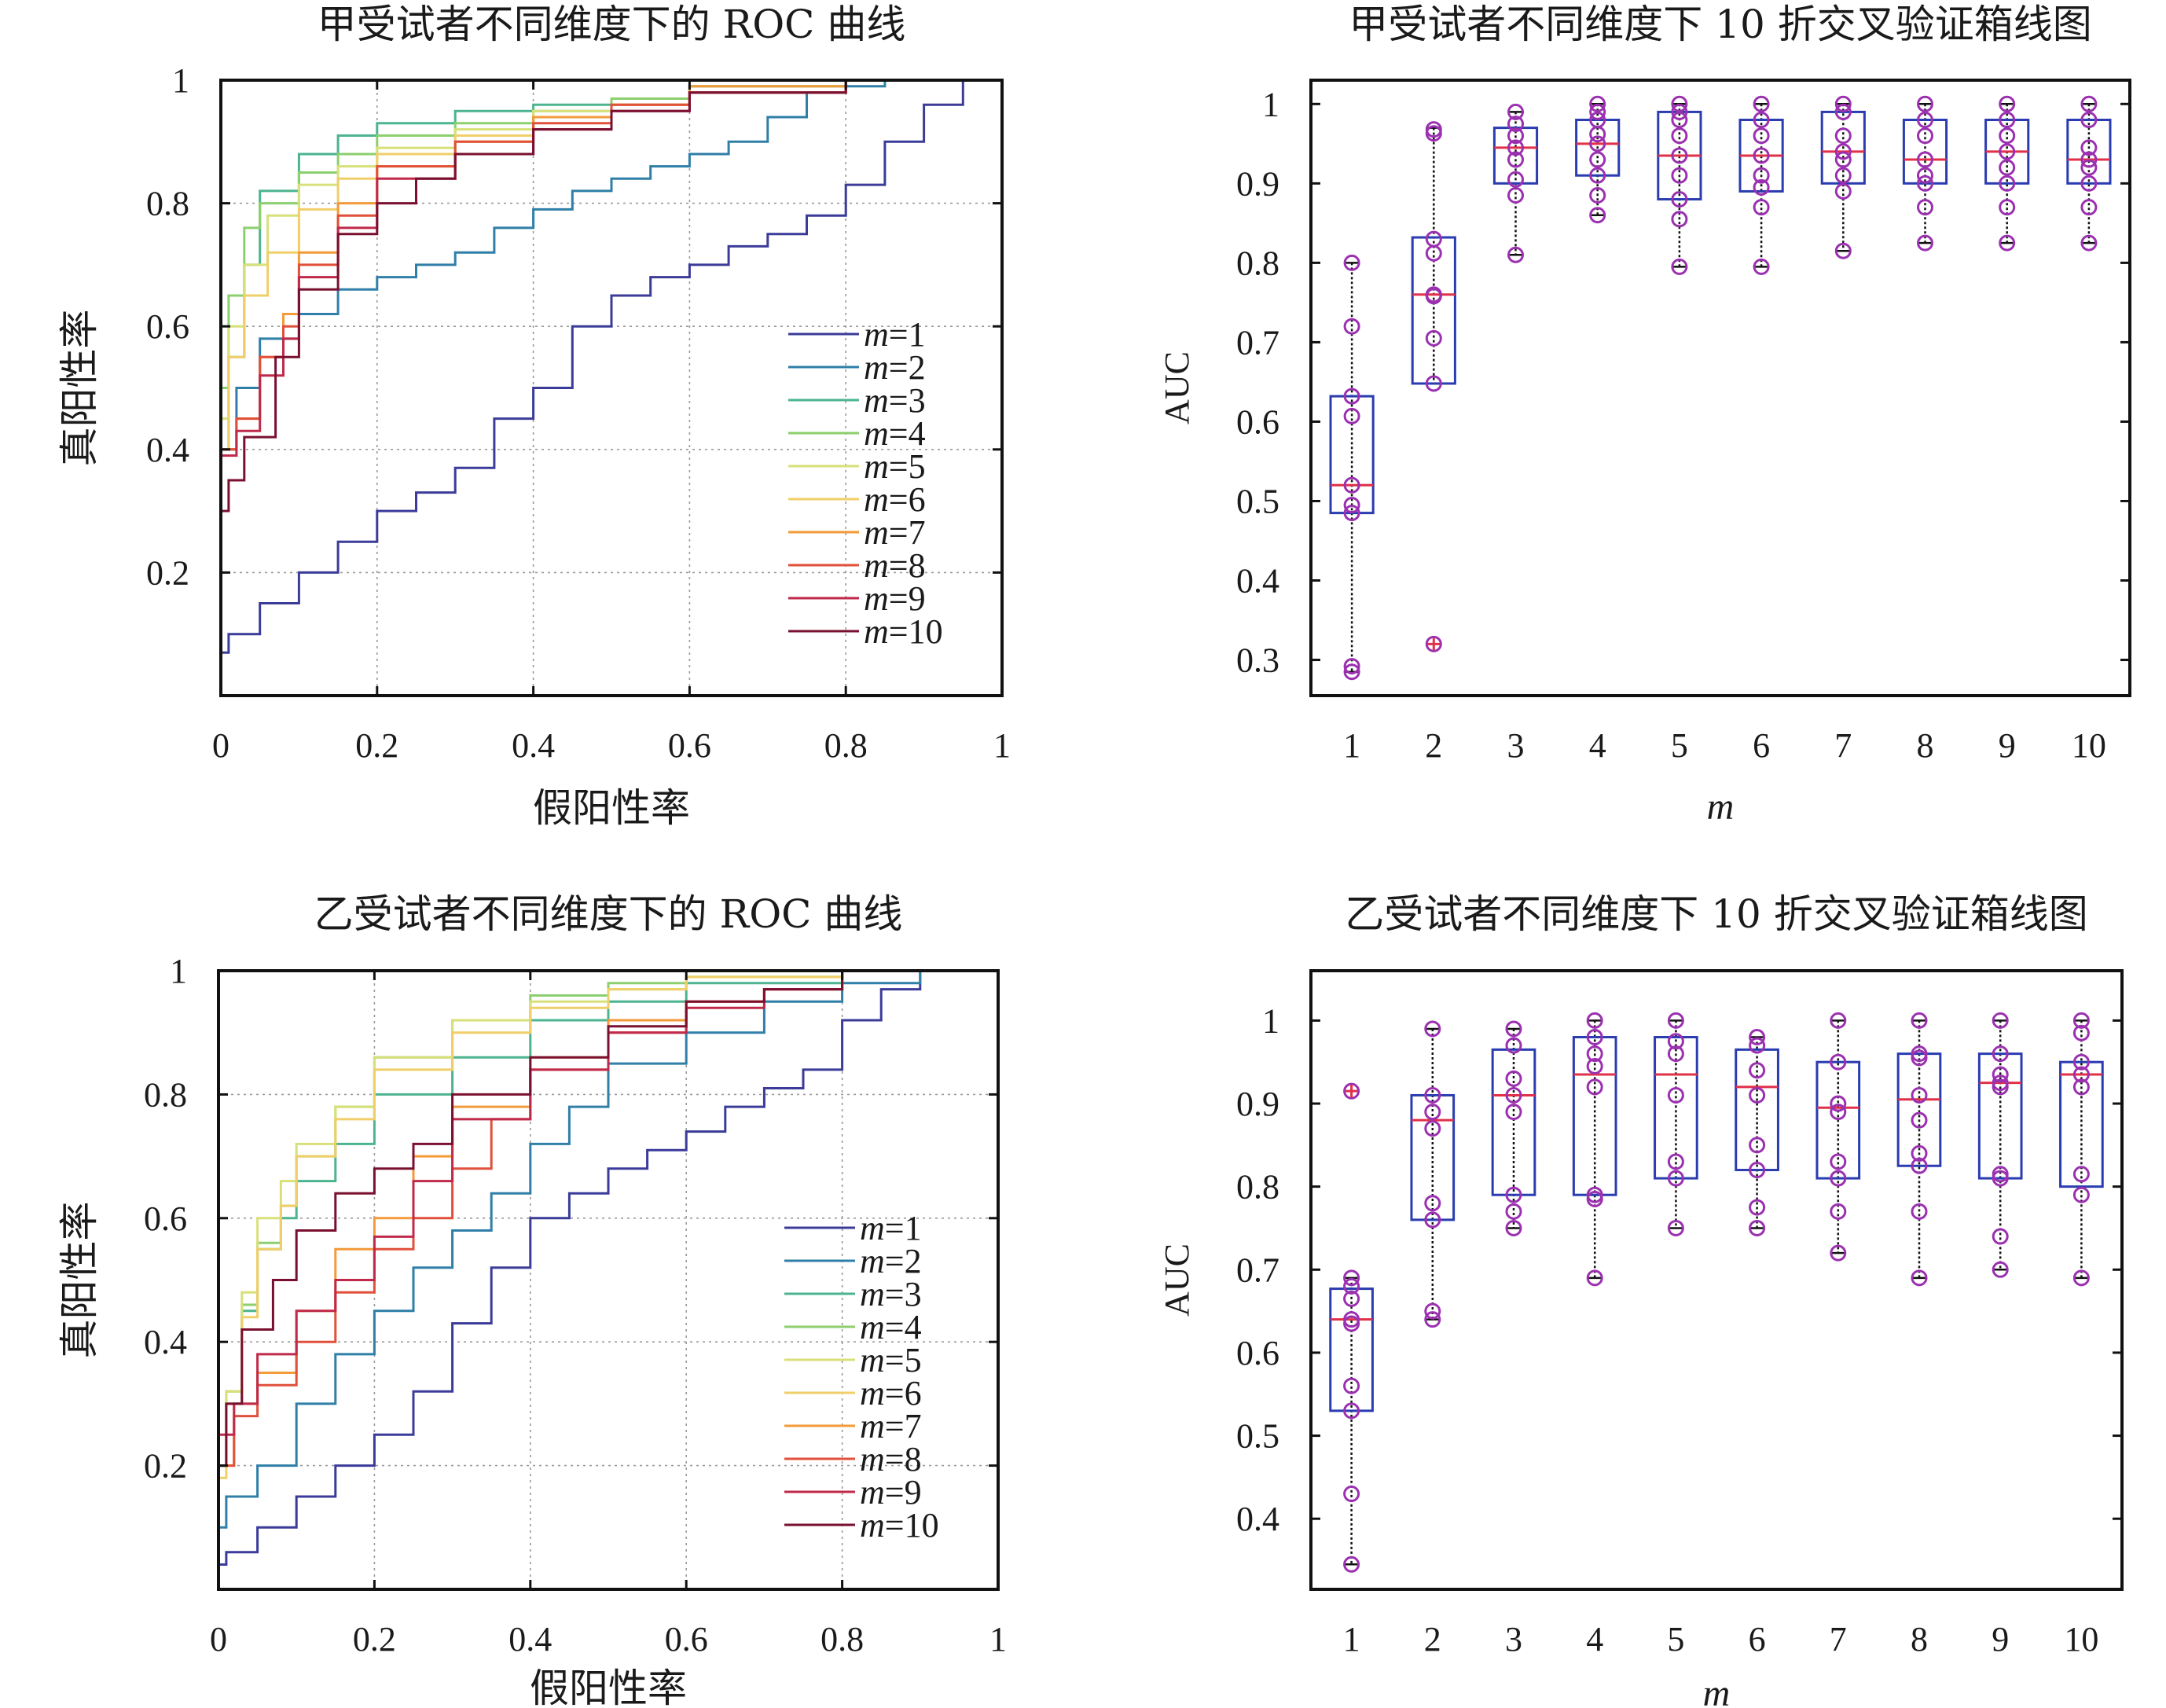  I want to click on legend-value: =4, so click(908, 433).